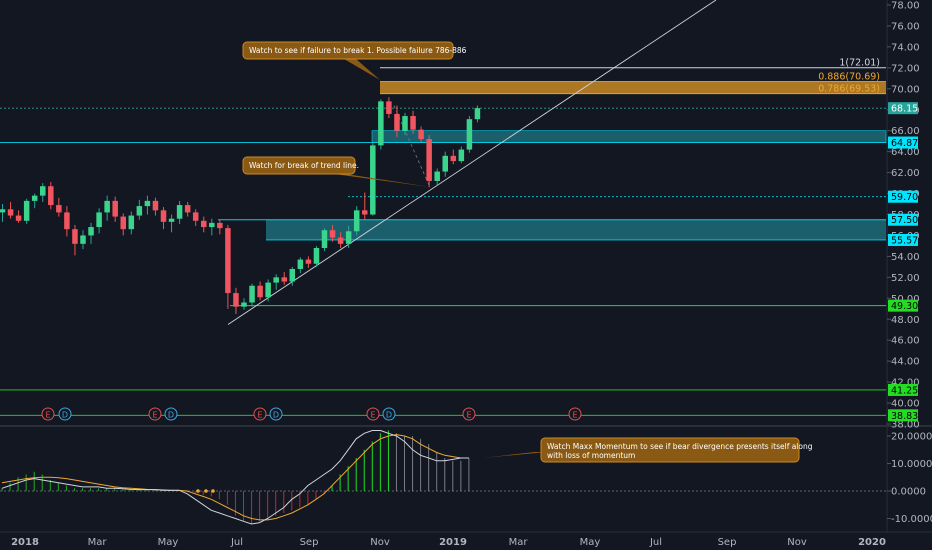 The width and height of the screenshot is (932, 550). What do you see at coordinates (904, 143) in the screenshot?
I see `price-label: 64.87` at bounding box center [904, 143].